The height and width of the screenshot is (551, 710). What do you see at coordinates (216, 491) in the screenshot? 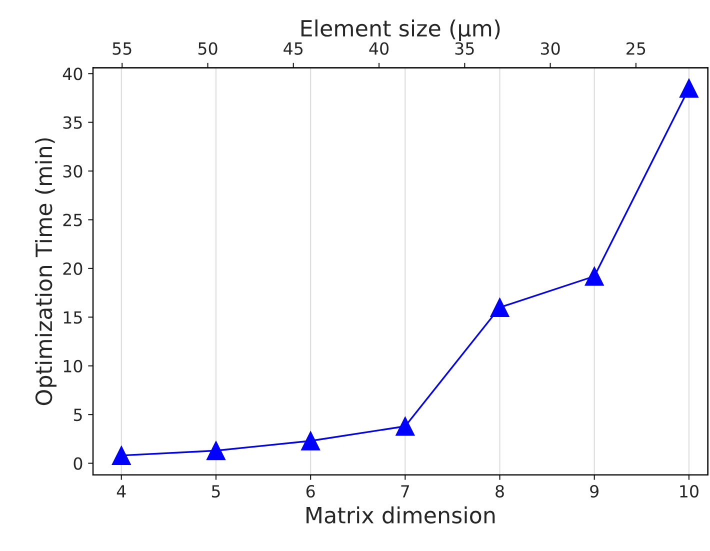
I see `x-tick-label: 5` at bounding box center [216, 491].